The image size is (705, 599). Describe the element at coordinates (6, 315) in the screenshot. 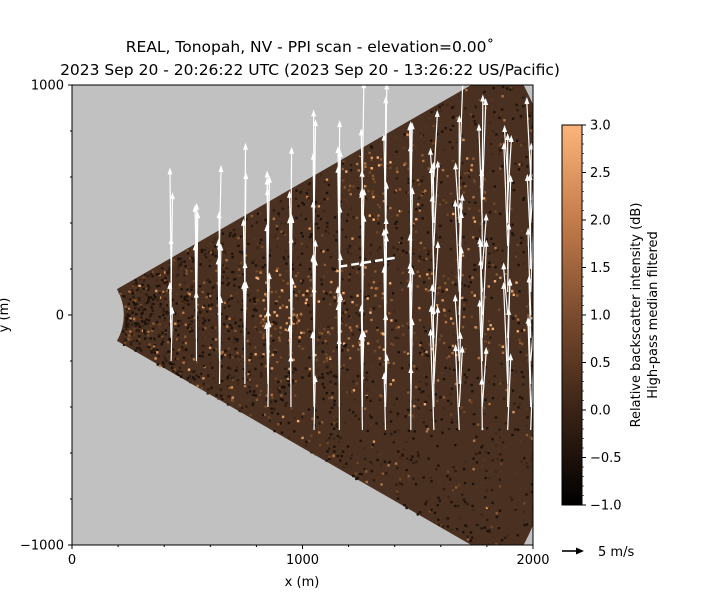

I see `y-axis-label: y (m)` at that location.